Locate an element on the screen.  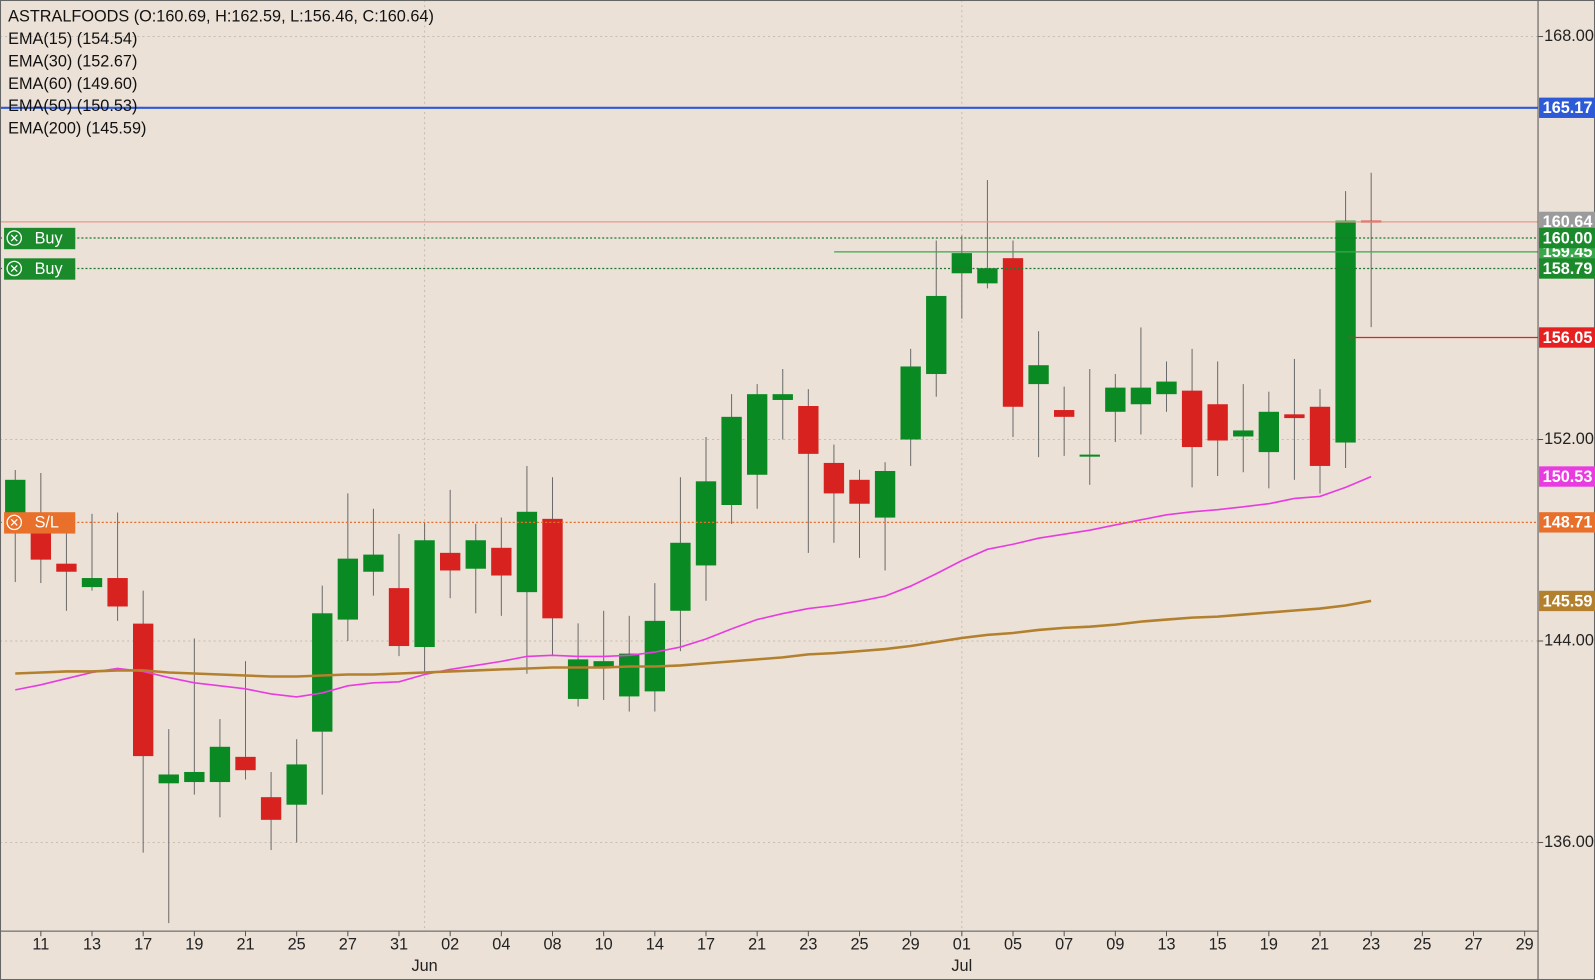
price-label: 165.17 is located at coordinates (1568, 108).